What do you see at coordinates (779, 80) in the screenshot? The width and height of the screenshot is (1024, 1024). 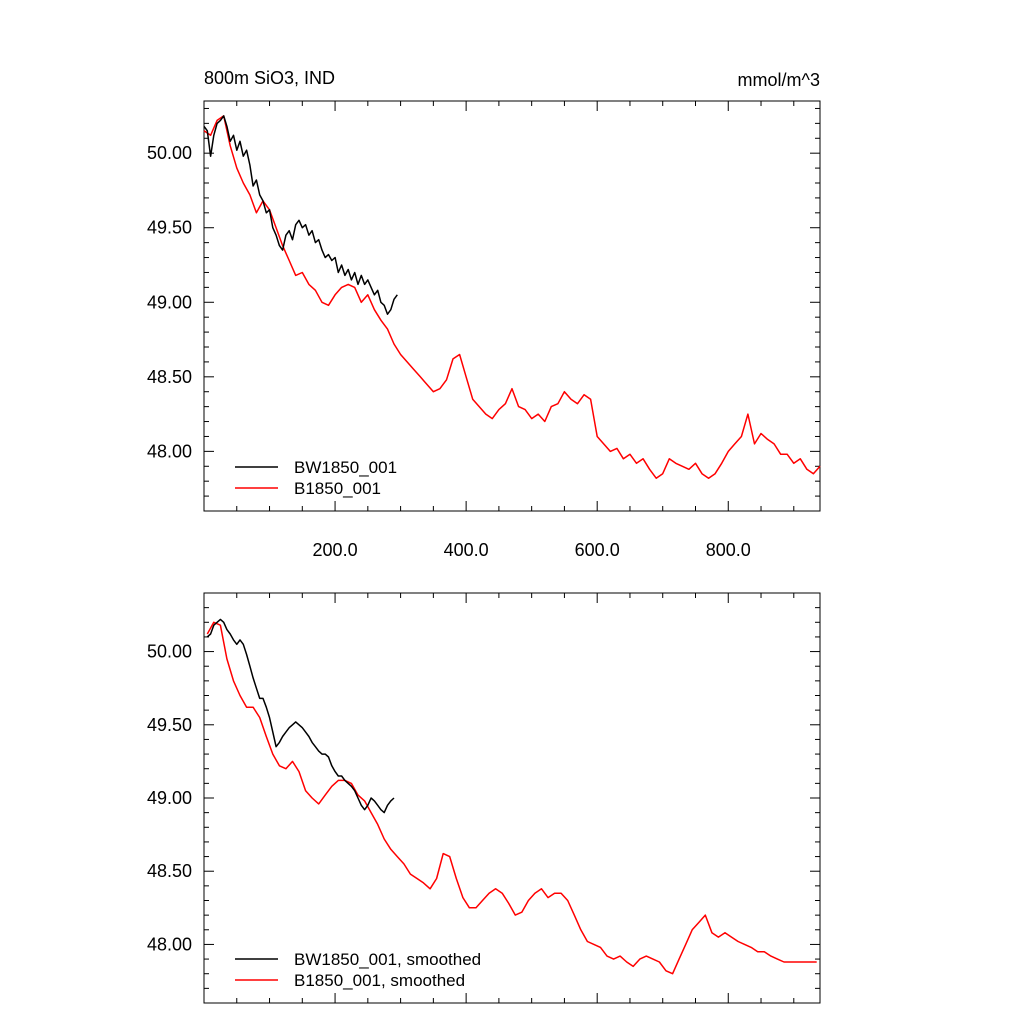 I see `units-label: mmol/m^3` at bounding box center [779, 80].